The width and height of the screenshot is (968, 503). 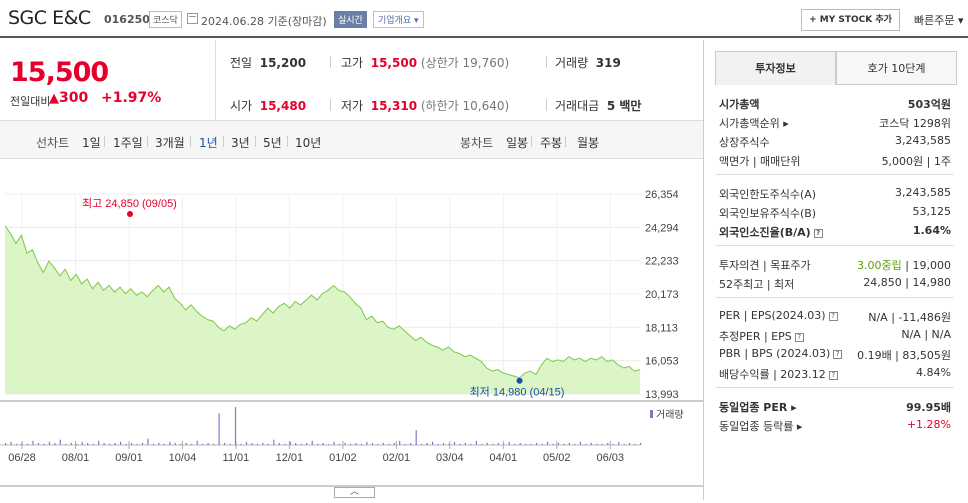 I want to click on low-marker, so click(x=519, y=380).